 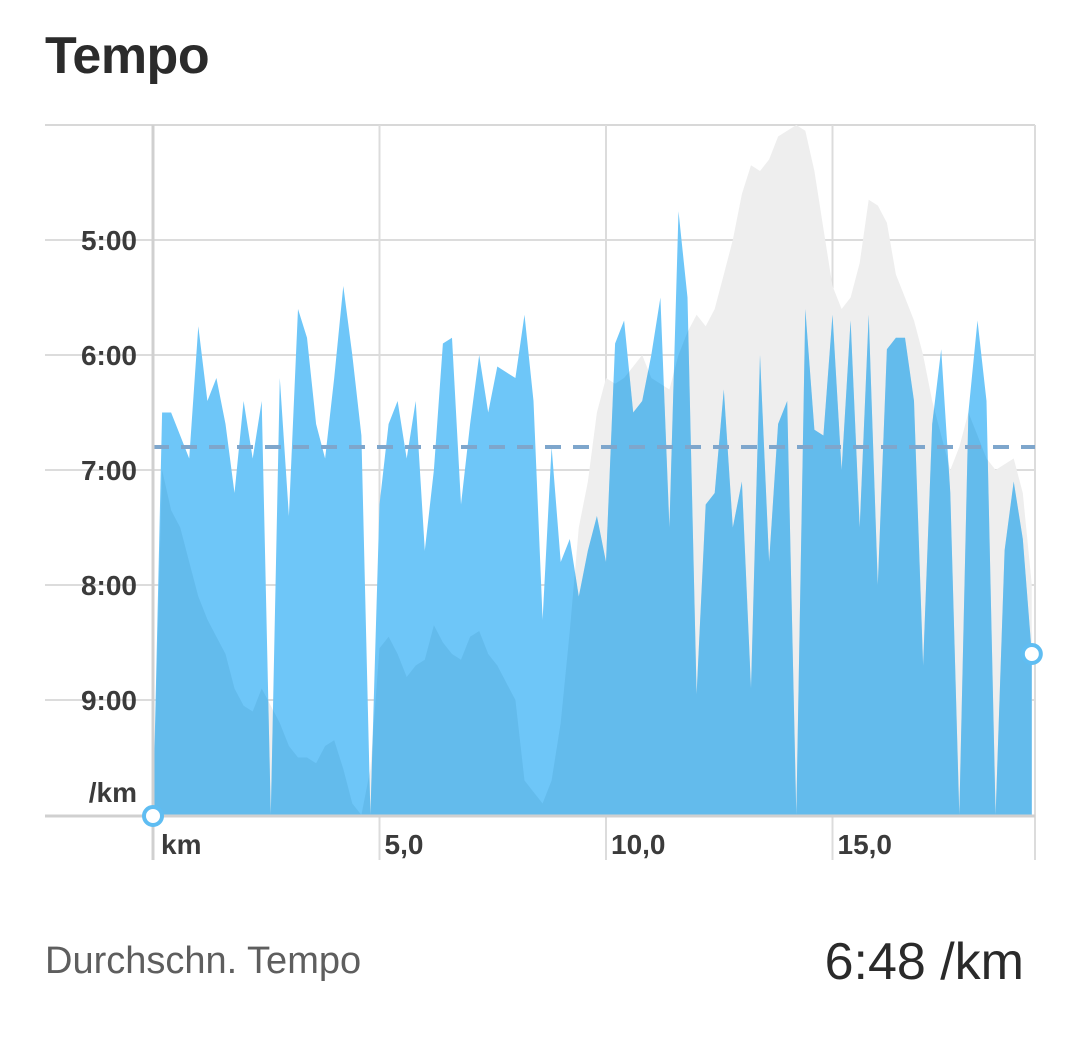 I want to click on y-axis-labels: 5:00 6:00 7:00 8:00 9:00/km, so click(x=109, y=516).